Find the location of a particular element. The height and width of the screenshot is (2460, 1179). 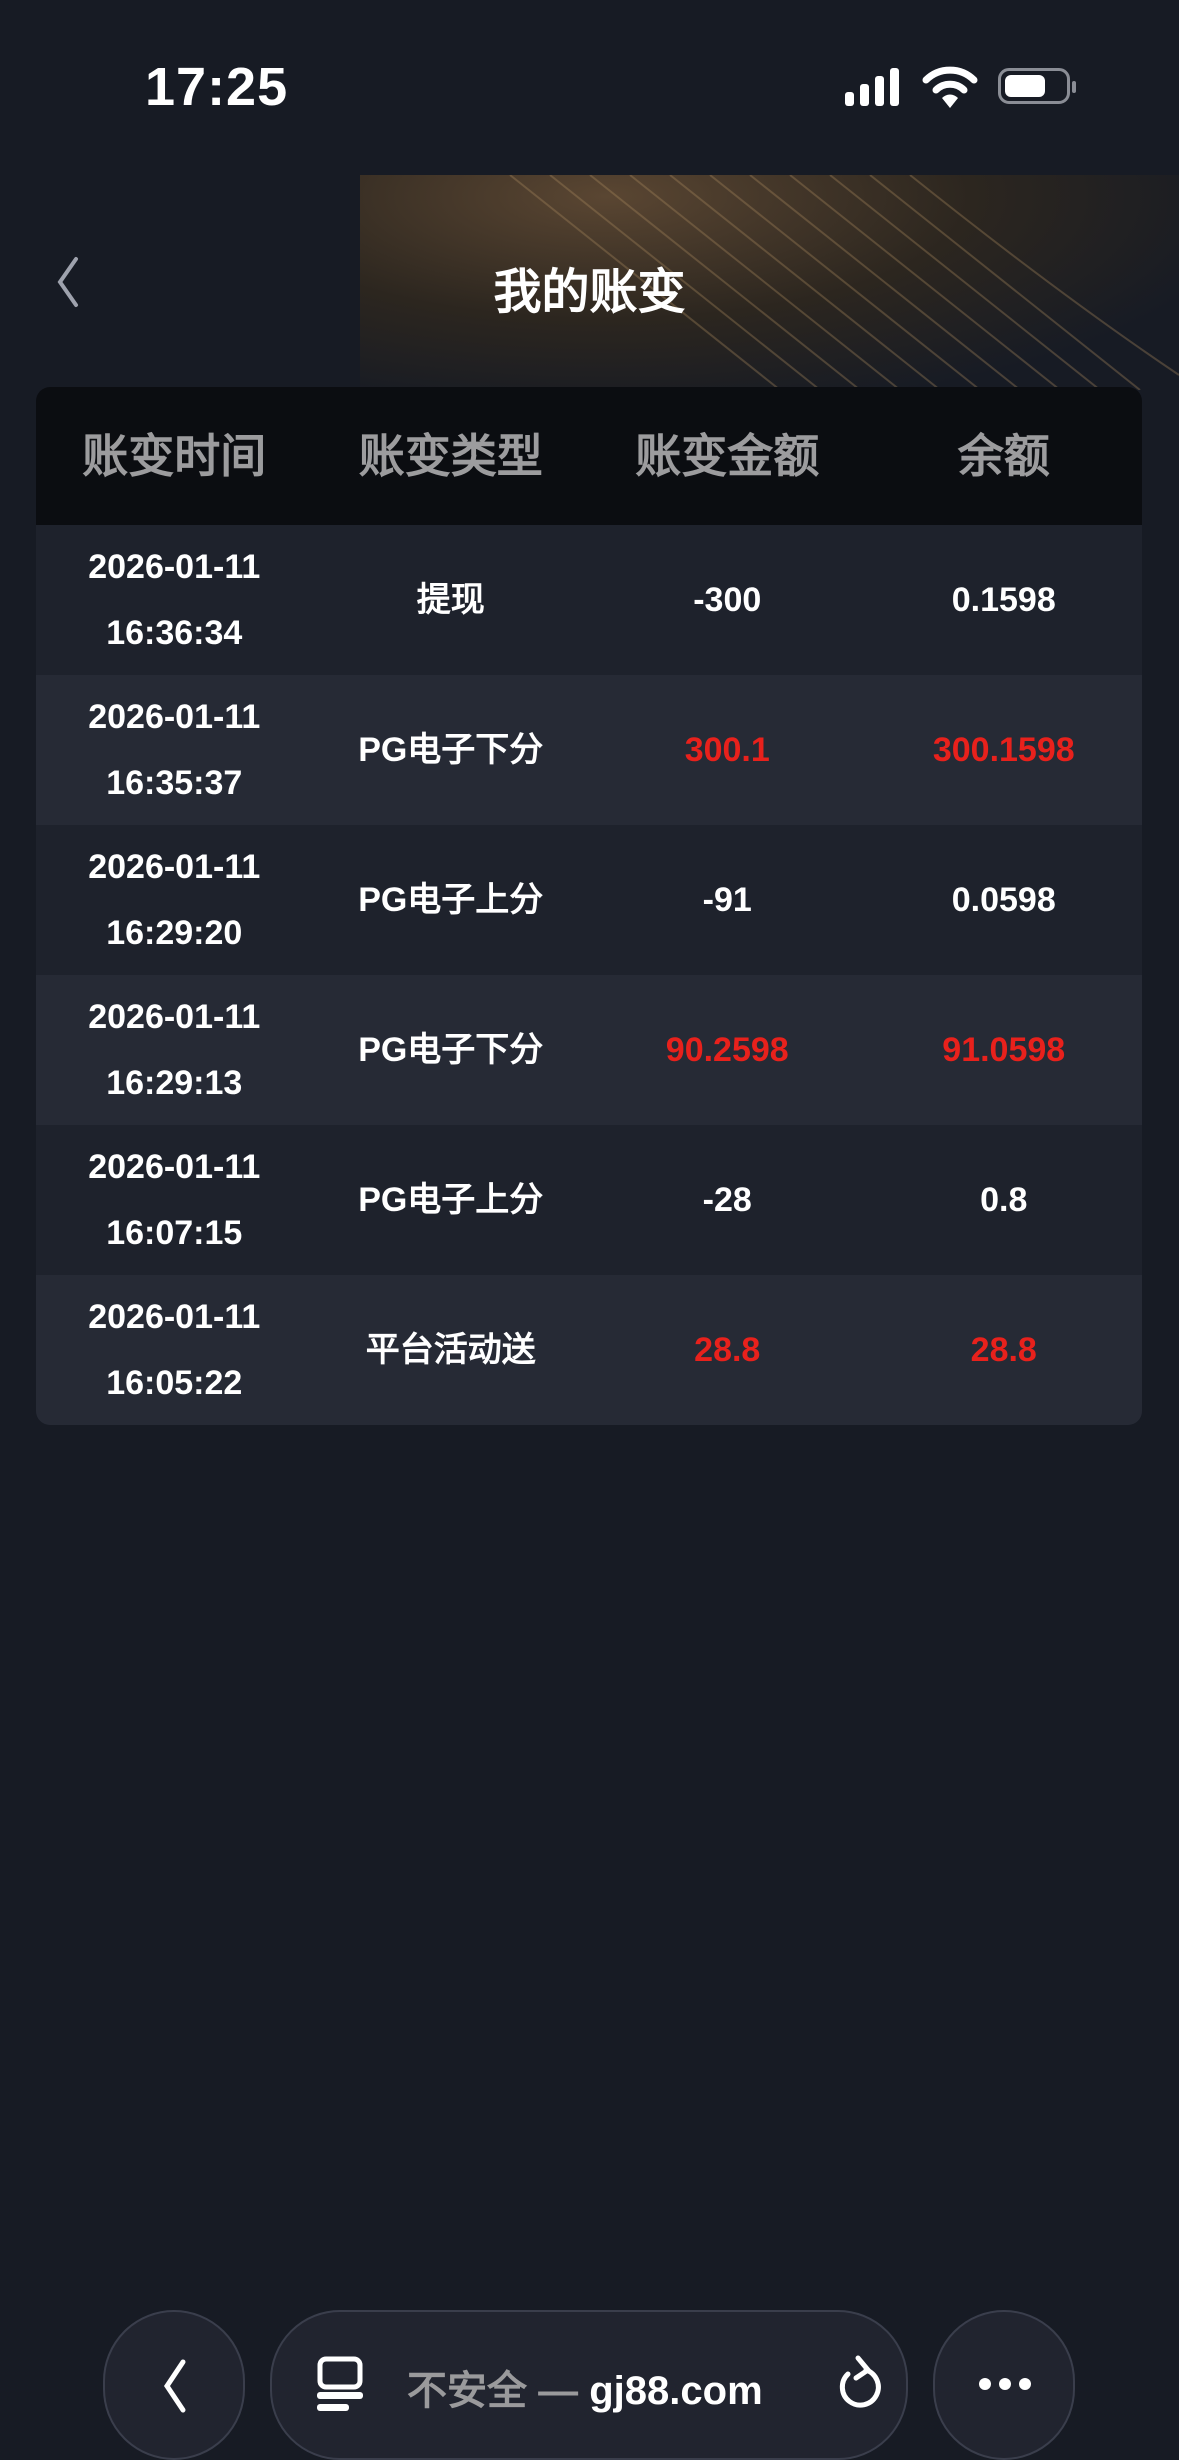

url-text: 不安全 — gj88.com is located at coordinates (585, 2387).